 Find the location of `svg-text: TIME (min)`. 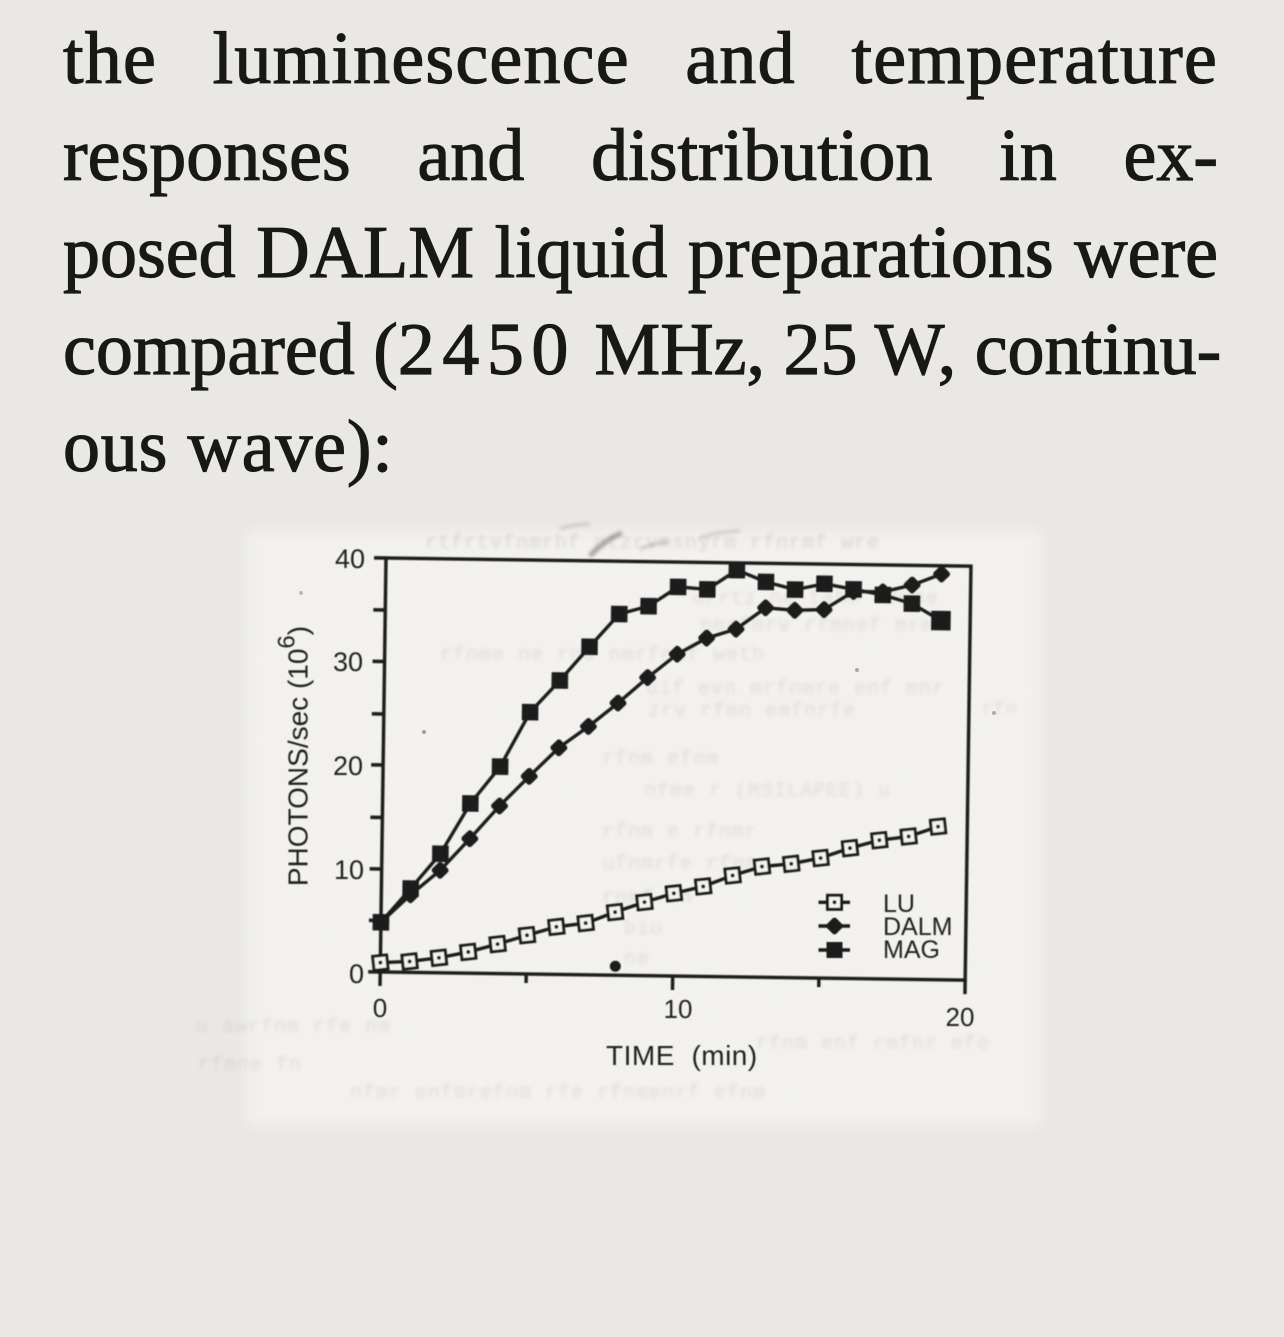

svg-text: TIME (min) is located at coordinates (682, 1055).